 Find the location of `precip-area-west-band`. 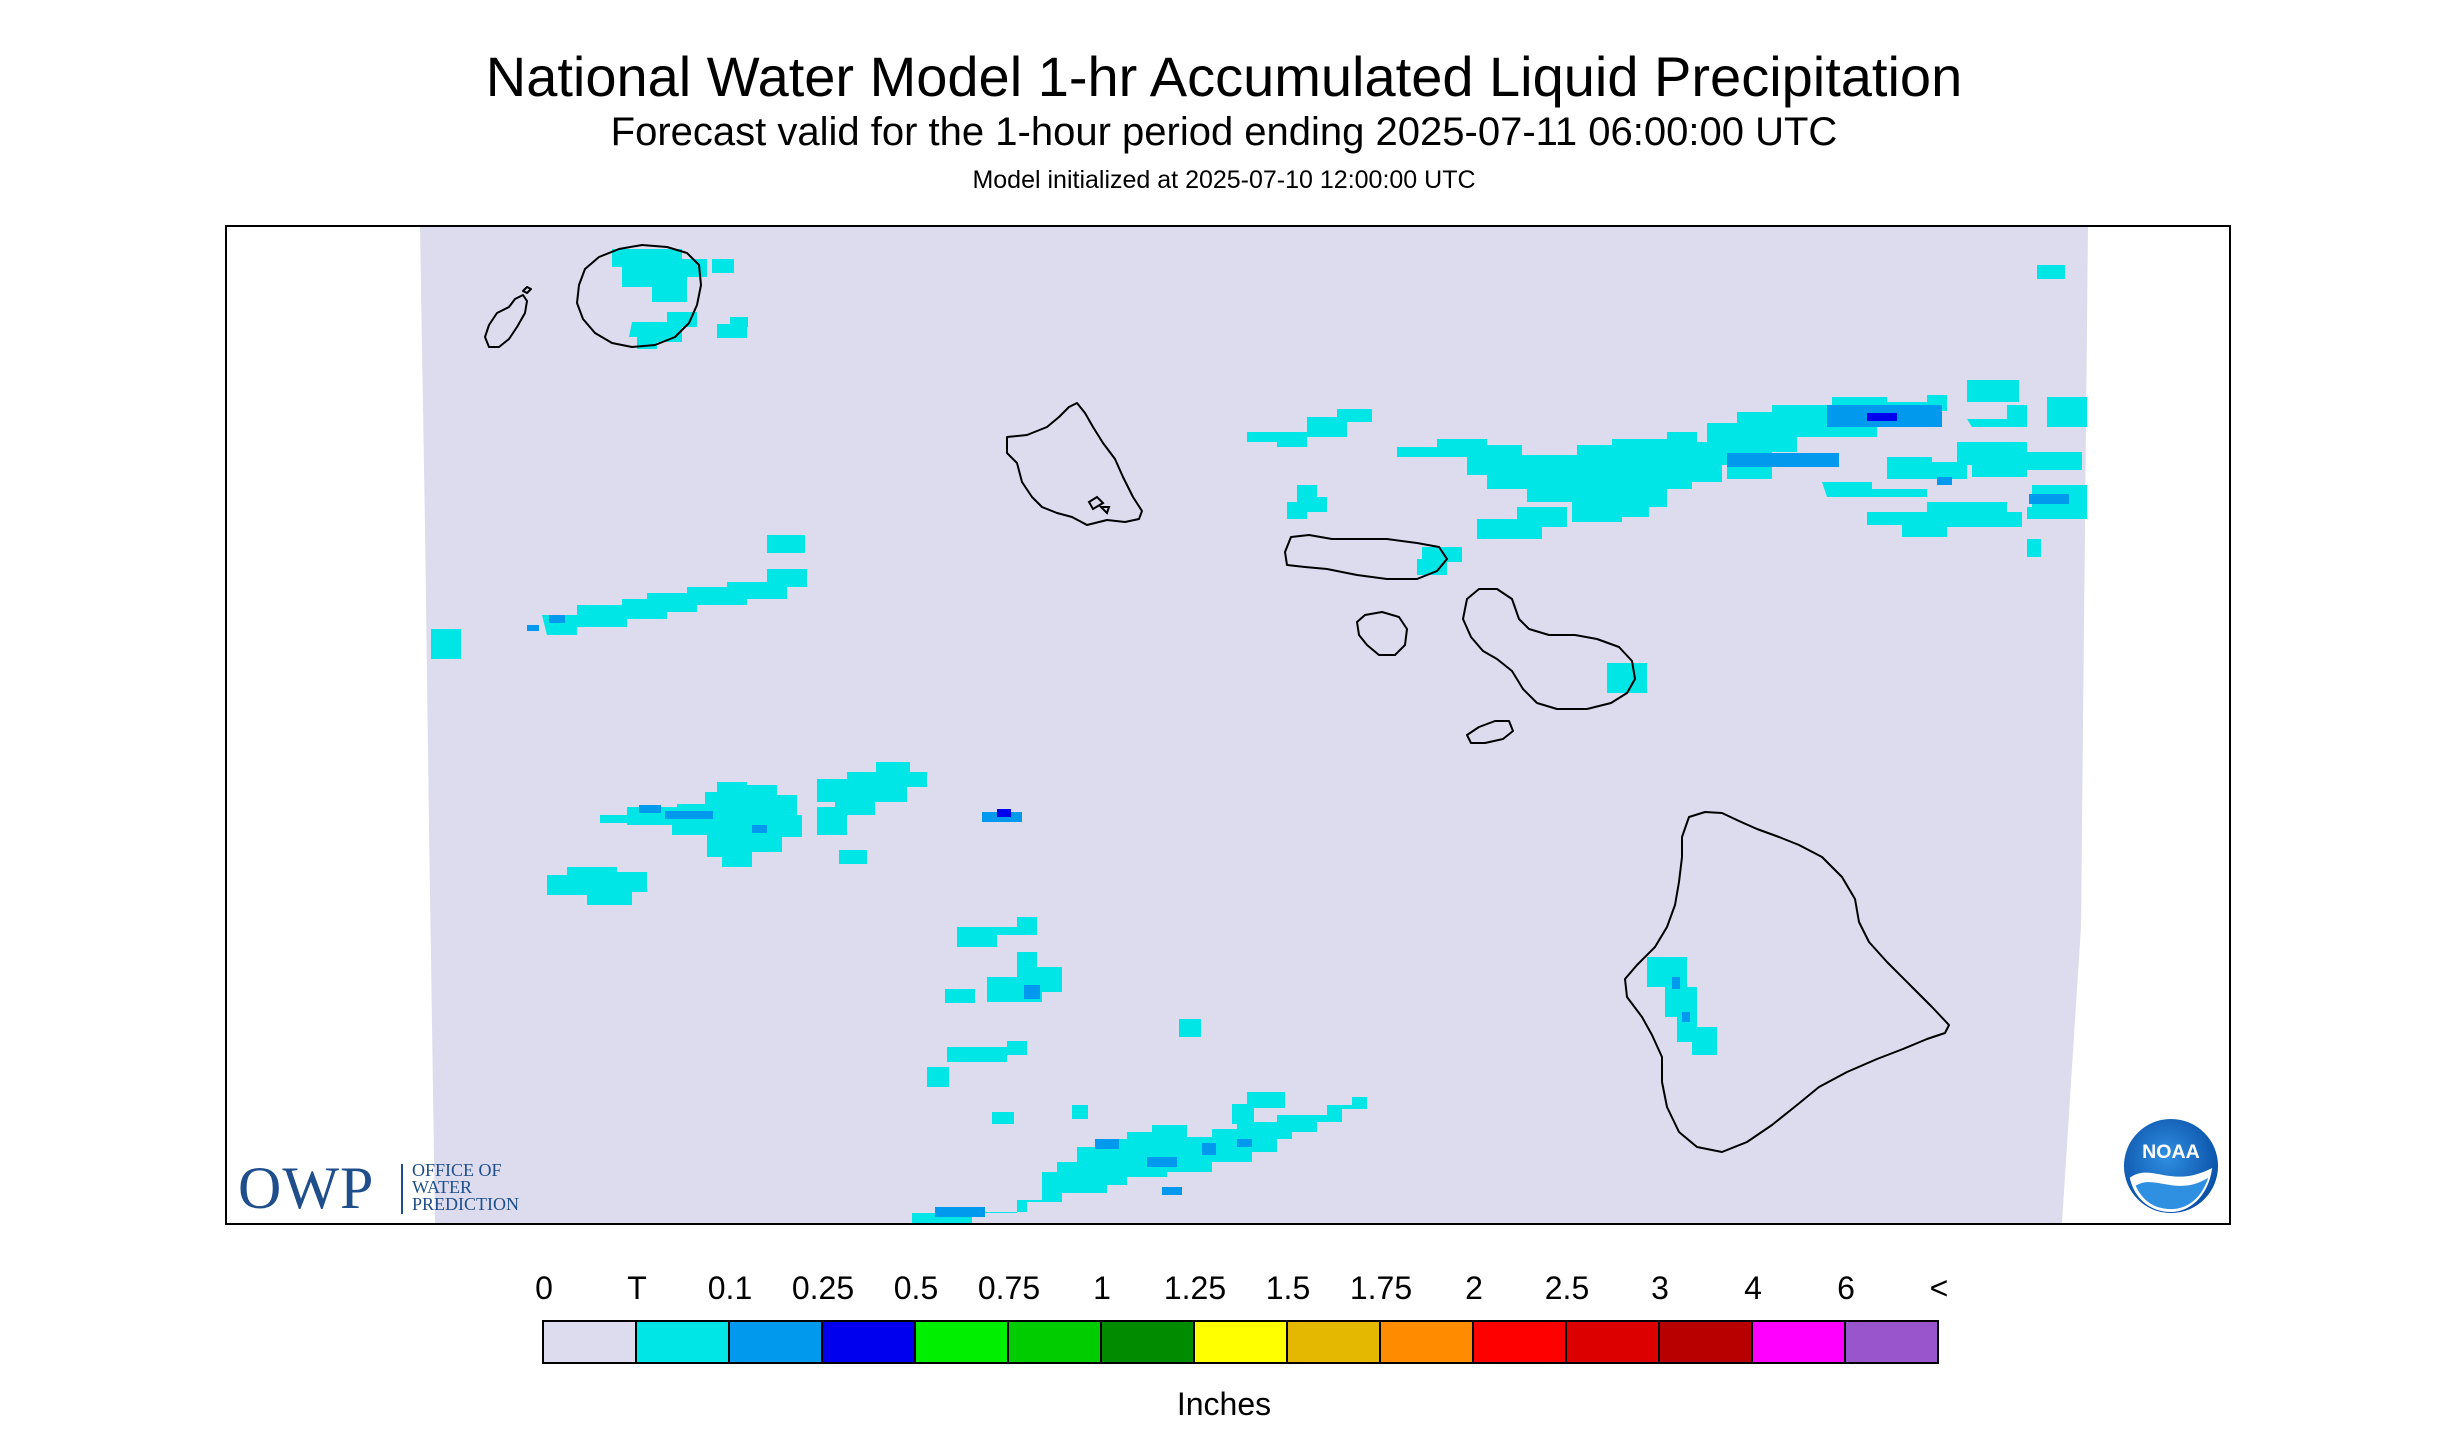

precip-area-west-band is located at coordinates (674, 602).